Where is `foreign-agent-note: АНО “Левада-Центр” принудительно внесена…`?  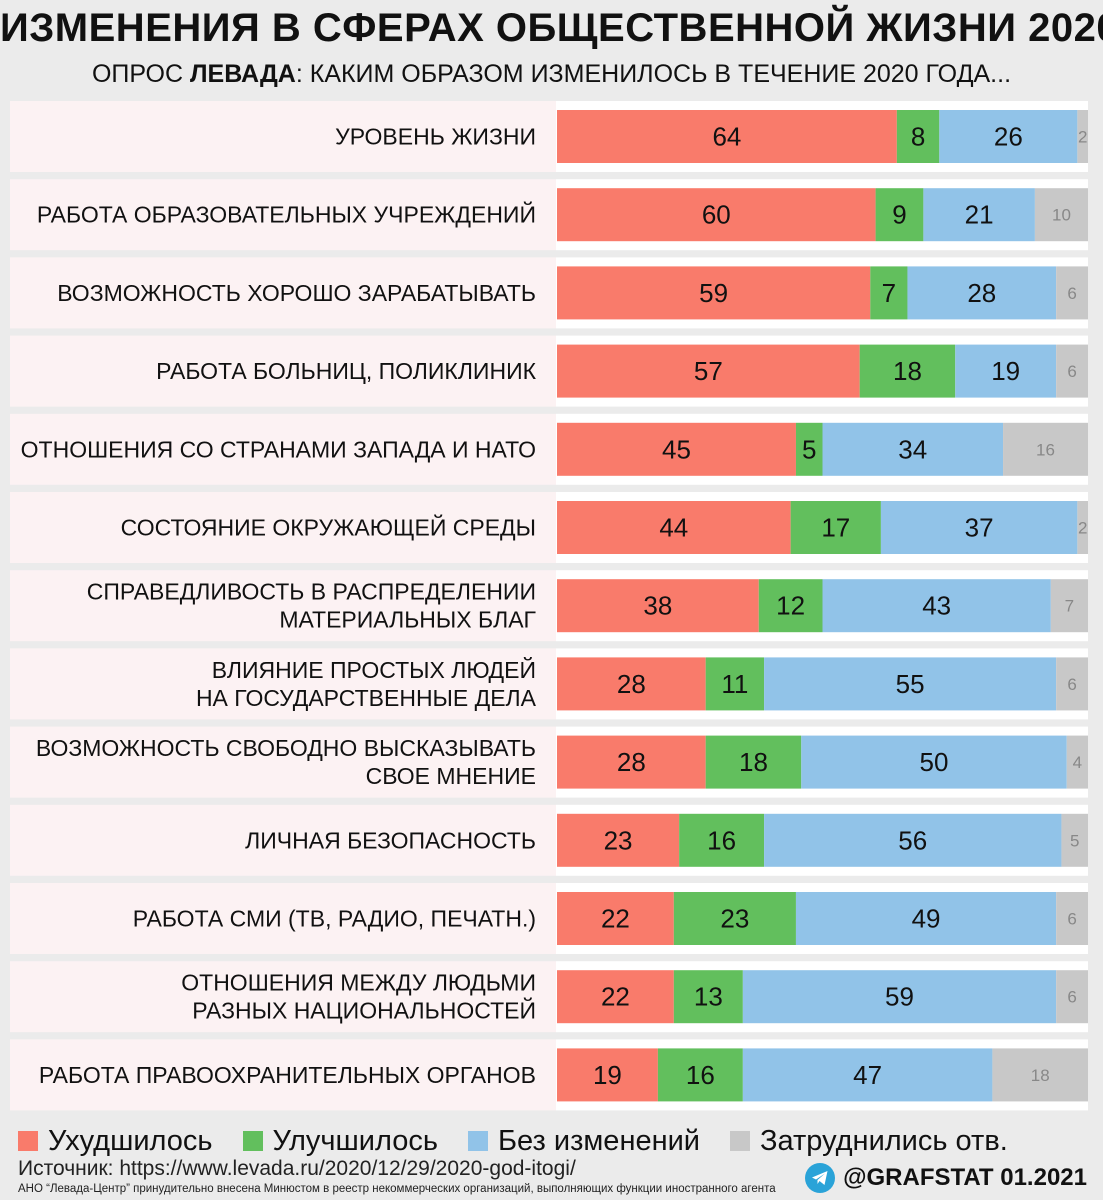 foreign-agent-note: АНО “Левада-Центр” принудительно внесена… is located at coordinates (397, 1189).